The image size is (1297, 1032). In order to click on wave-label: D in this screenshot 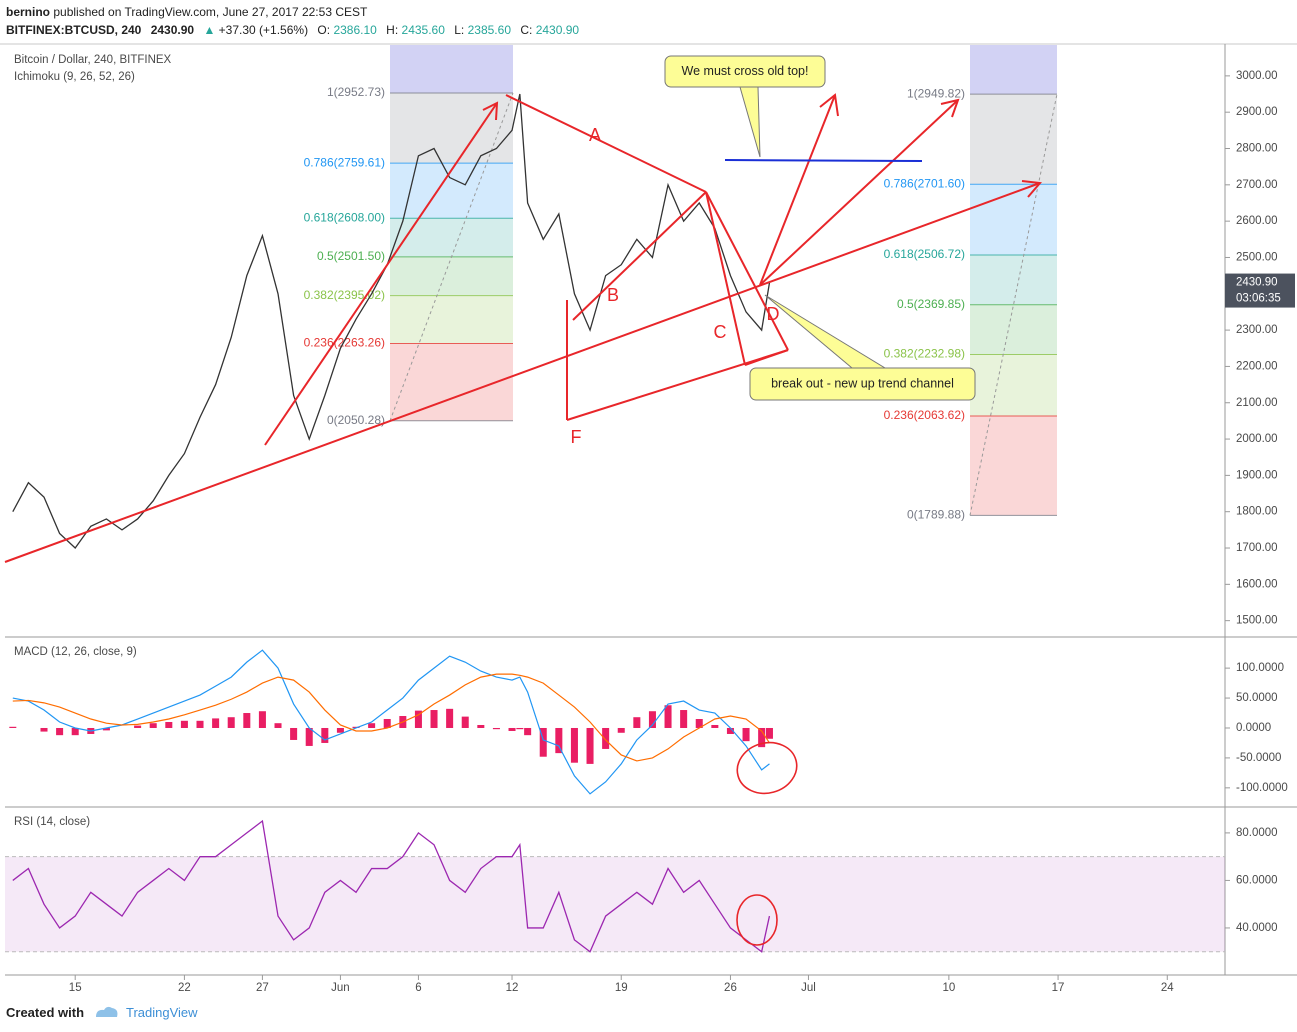, I will do `click(773, 314)`.